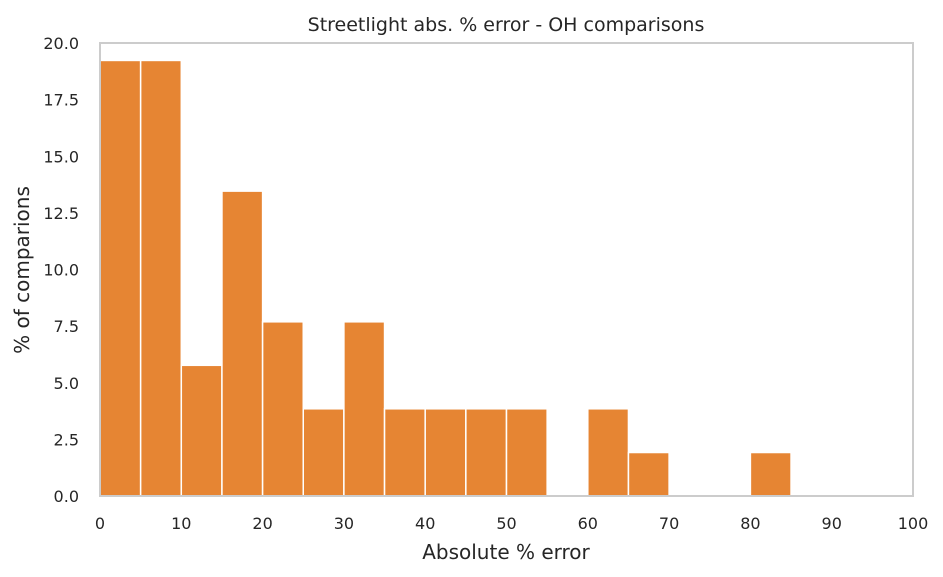 This screenshot has height=577, width=943. What do you see at coordinates (750, 523) in the screenshot?
I see `x-tick-label: 80` at bounding box center [750, 523].